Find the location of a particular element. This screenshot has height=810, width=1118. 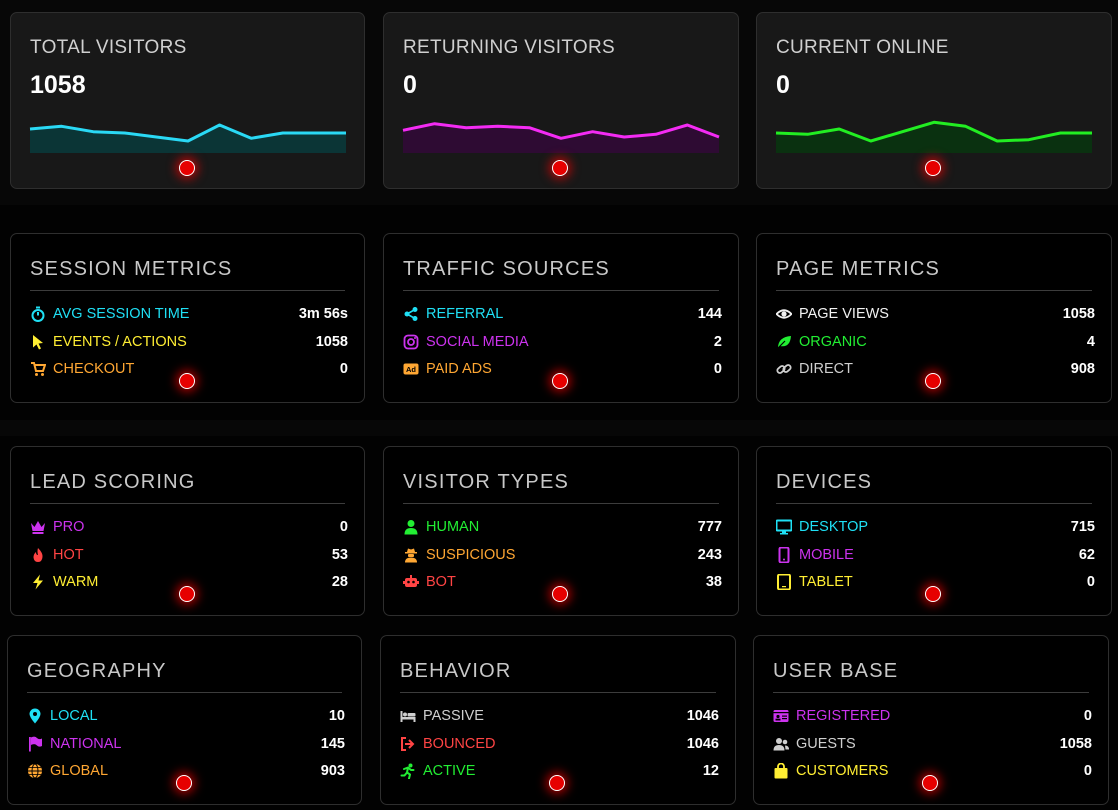

metric-row: TABLET 0 is located at coordinates (935, 582).